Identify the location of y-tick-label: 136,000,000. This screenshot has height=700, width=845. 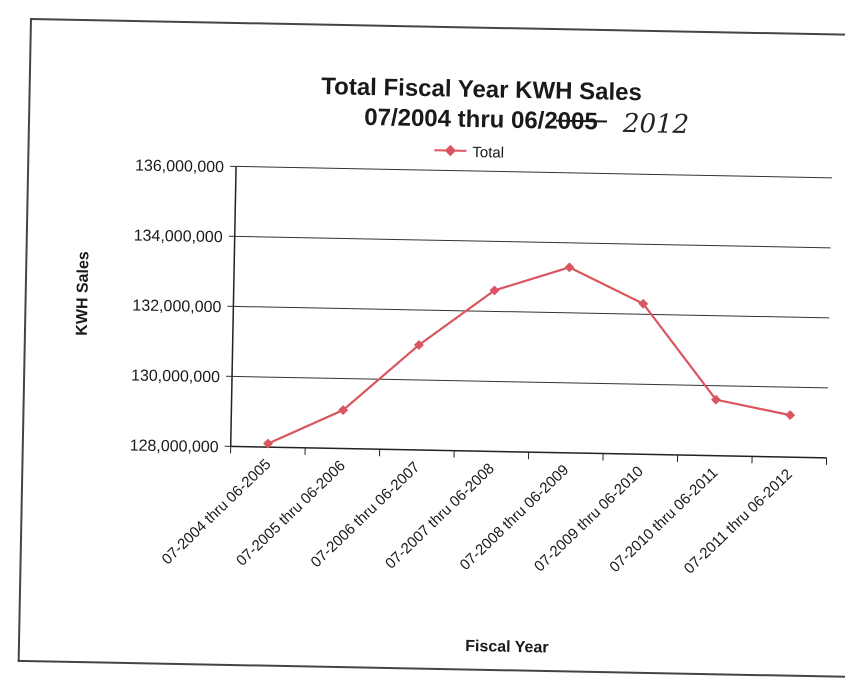
(179, 166).